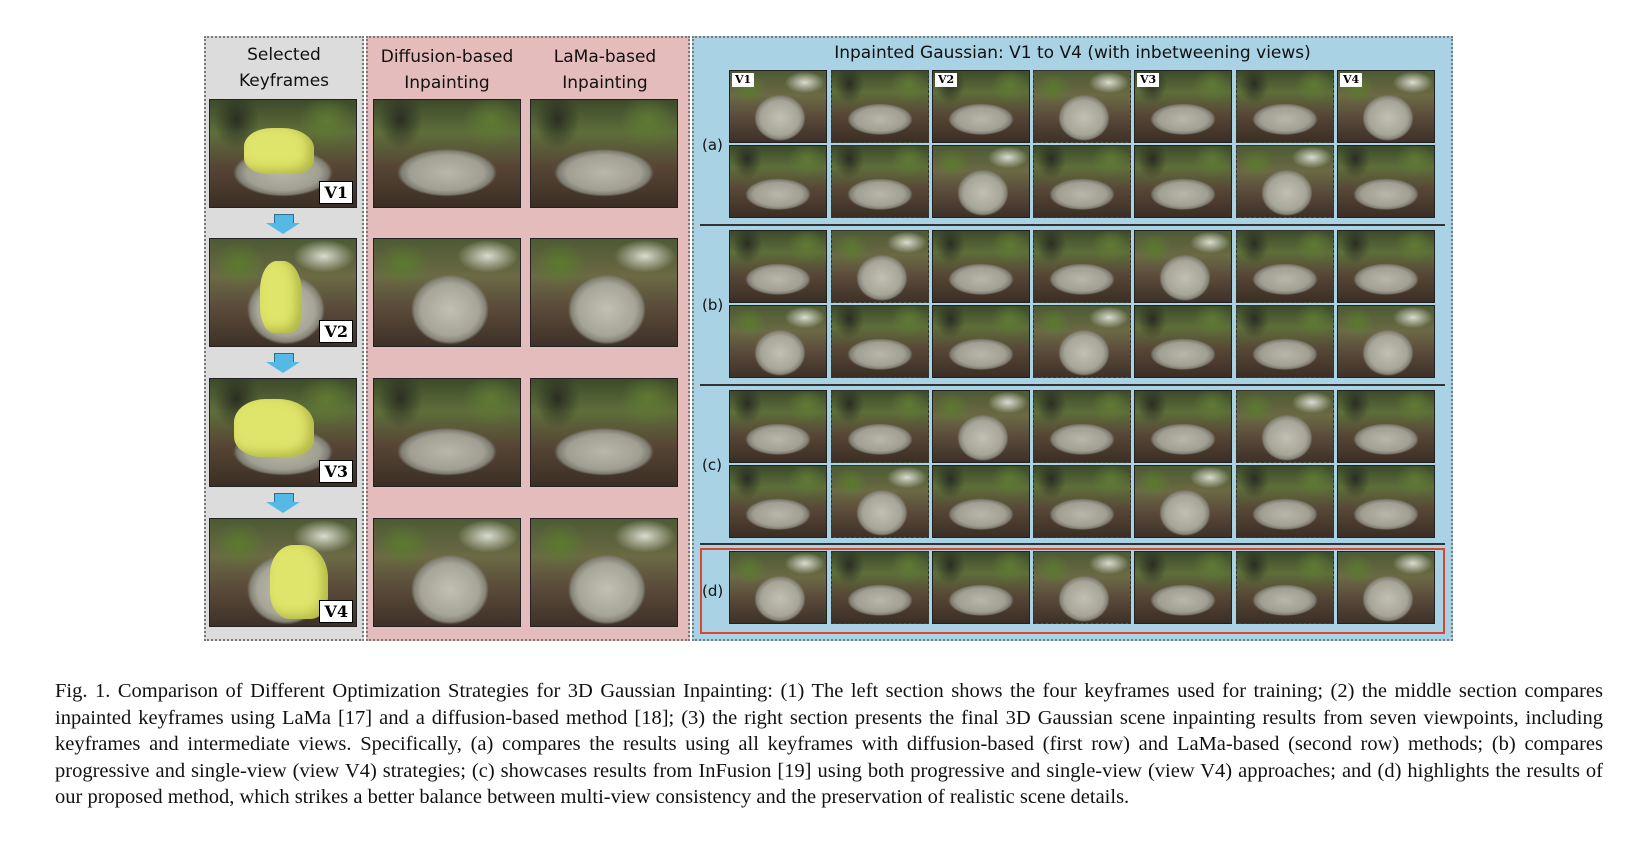  What do you see at coordinates (605, 70) in the screenshot?
I see `lama-title: LaMa-based Inpainting` at bounding box center [605, 70].